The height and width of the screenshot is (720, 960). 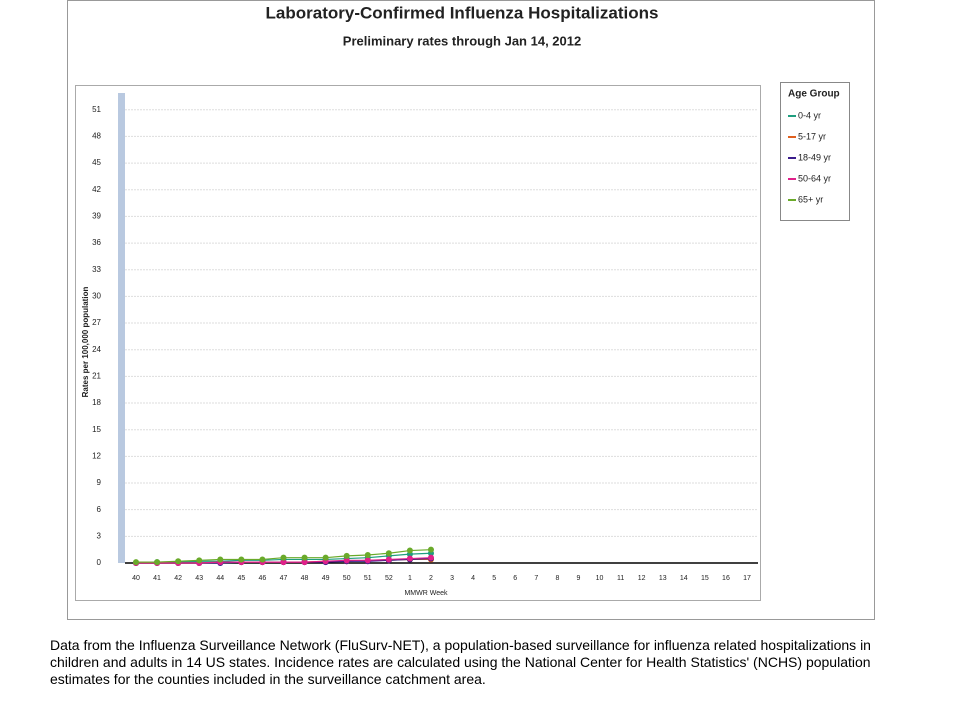 I want to click on y-tick-label: 3, so click(x=99, y=535).